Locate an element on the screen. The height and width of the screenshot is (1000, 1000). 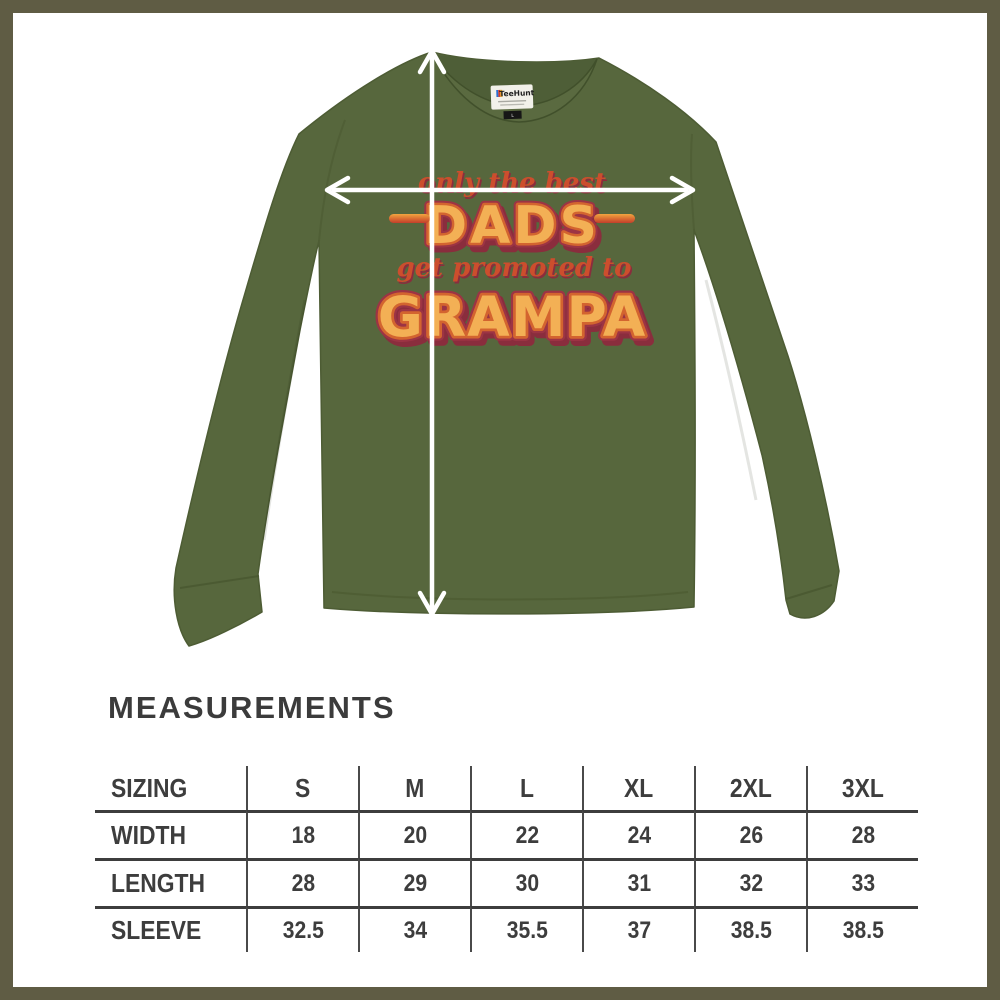
print-line3: get promoted to is located at coordinates (514, 268).